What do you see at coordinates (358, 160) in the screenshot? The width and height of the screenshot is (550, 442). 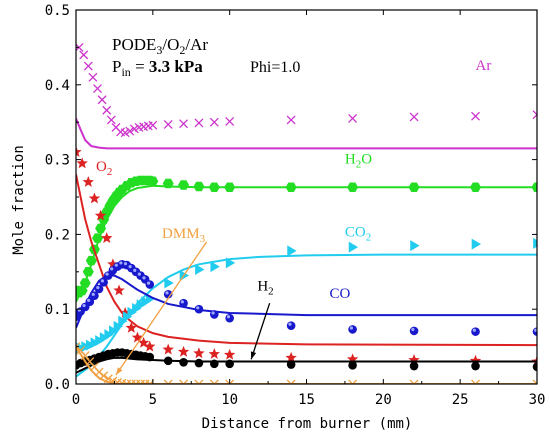 I see `species-label-h2o: H2O` at bounding box center [358, 160].